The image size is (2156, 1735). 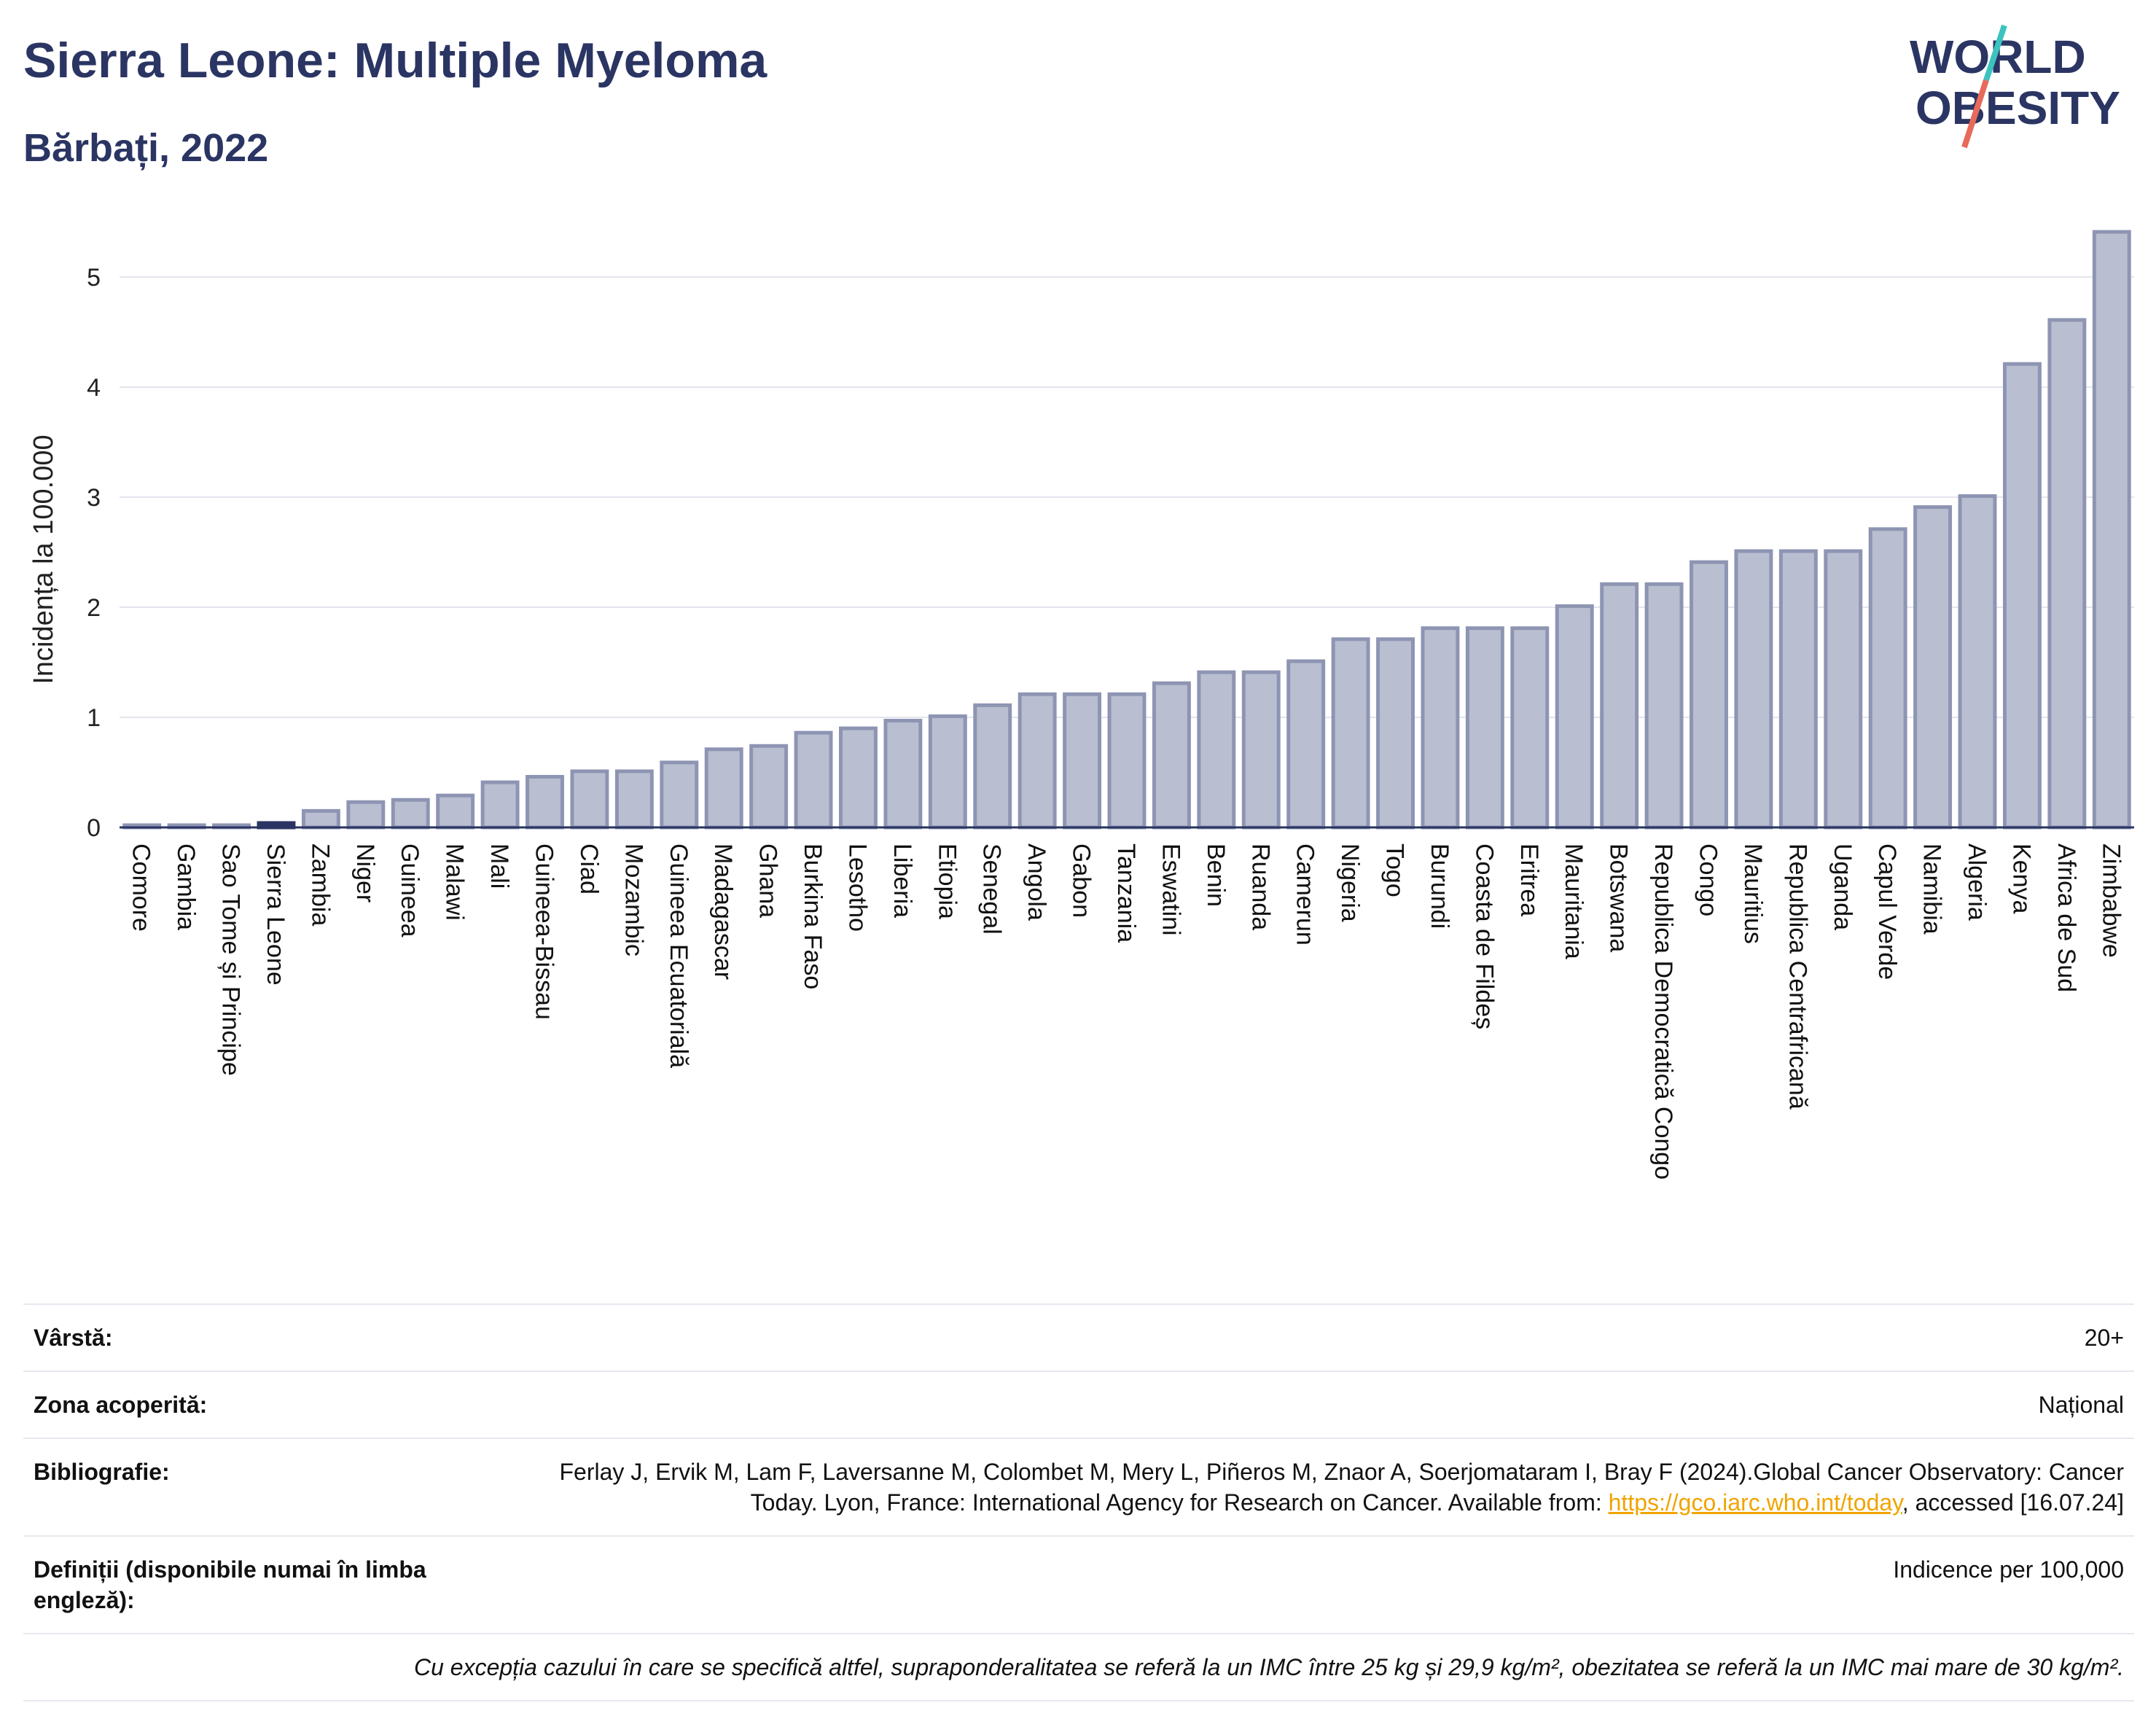 What do you see at coordinates (678, 955) in the screenshot?
I see `x-tick-label: Guineea Ecuatorială` at bounding box center [678, 955].